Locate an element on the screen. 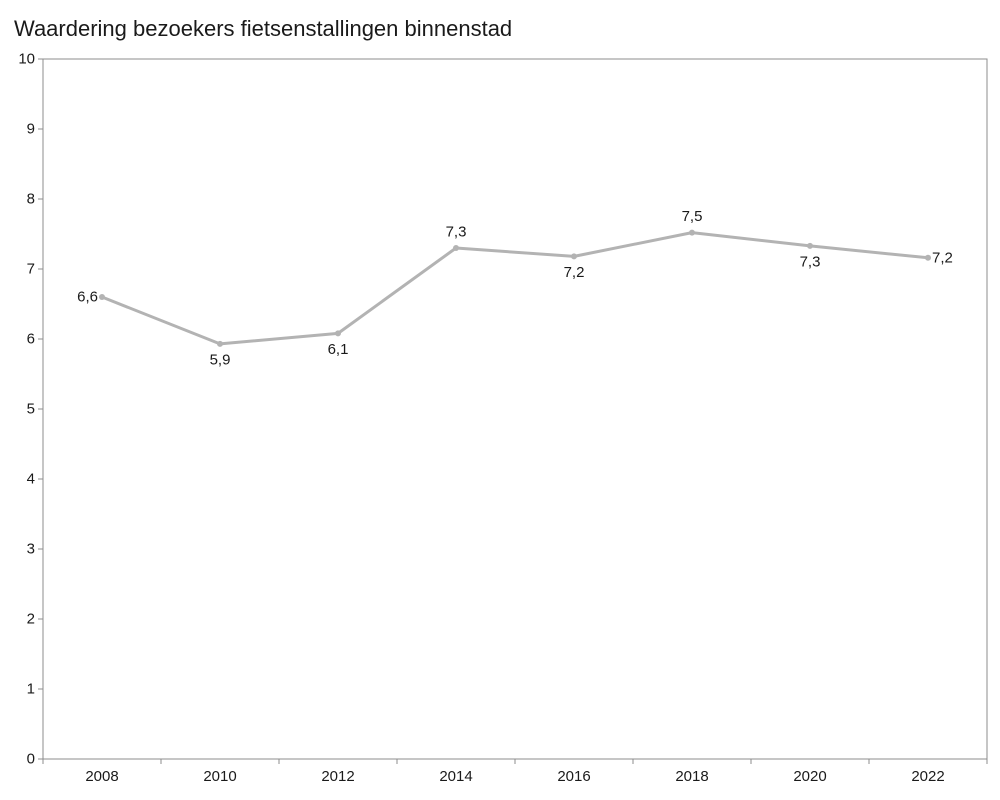 The height and width of the screenshot is (800, 1000). x-tick-label: 2010 is located at coordinates (219, 776).